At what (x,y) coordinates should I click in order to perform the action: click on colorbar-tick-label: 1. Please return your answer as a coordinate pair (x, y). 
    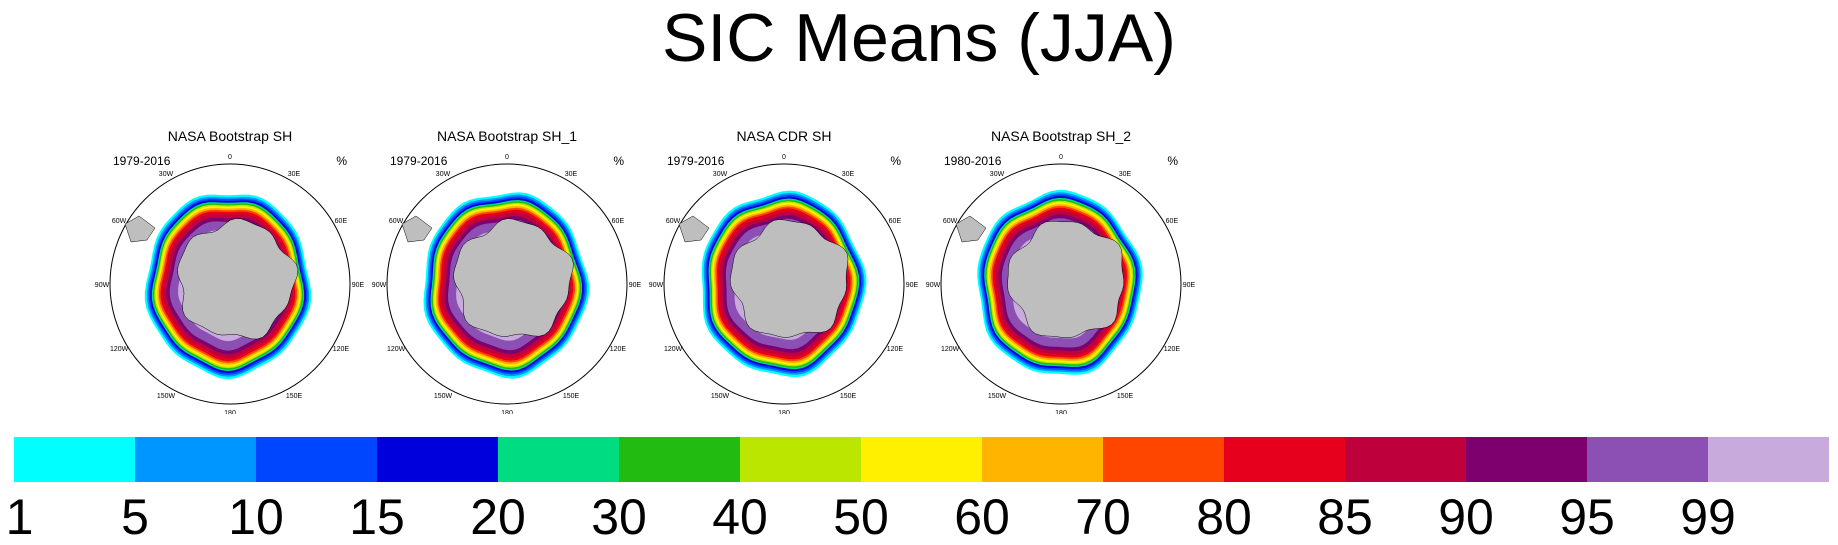
    Looking at the image, I should click on (19, 517).